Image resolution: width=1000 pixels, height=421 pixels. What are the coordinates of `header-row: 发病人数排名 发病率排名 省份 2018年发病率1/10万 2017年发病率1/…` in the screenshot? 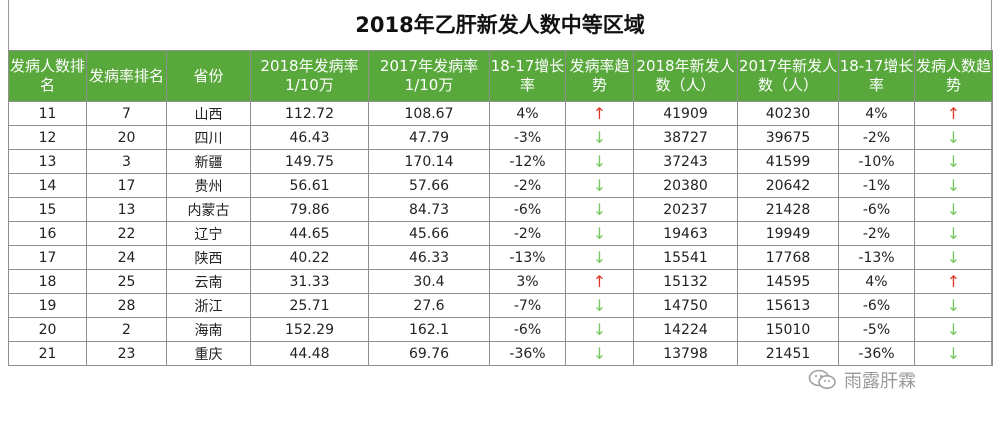 It's located at (500, 76).